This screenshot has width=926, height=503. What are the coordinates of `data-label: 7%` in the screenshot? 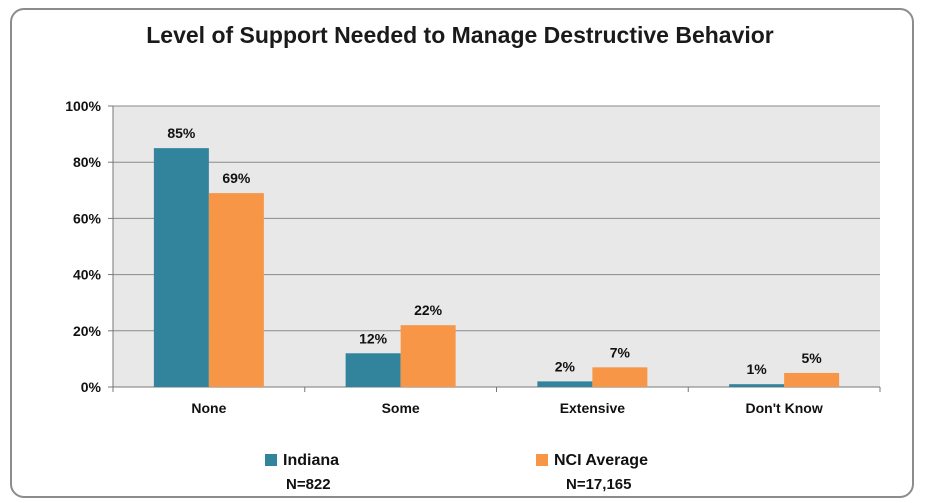 It's located at (620, 352).